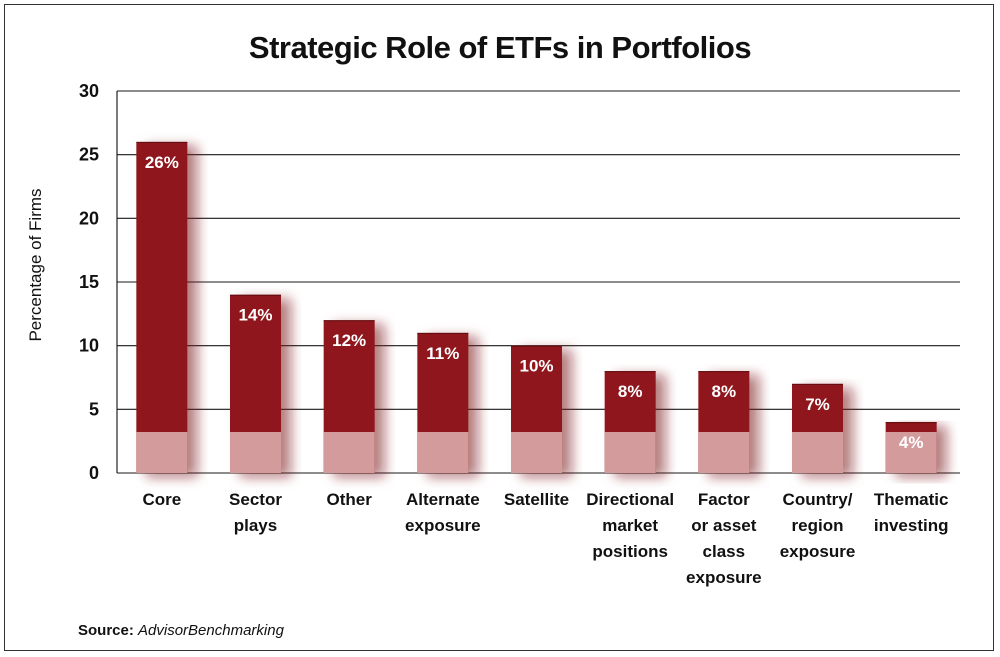 The image size is (1000, 657). What do you see at coordinates (255, 315) in the screenshot?
I see `bar-value-label: 14%` at bounding box center [255, 315].